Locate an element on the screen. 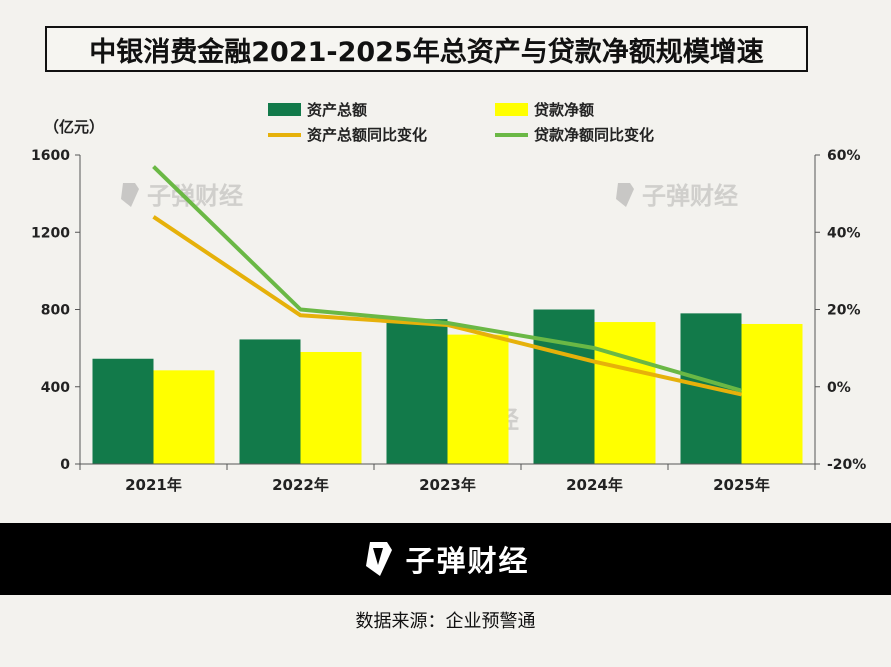 The height and width of the screenshot is (667, 891). x-tick-label: 2024年 is located at coordinates (594, 485).